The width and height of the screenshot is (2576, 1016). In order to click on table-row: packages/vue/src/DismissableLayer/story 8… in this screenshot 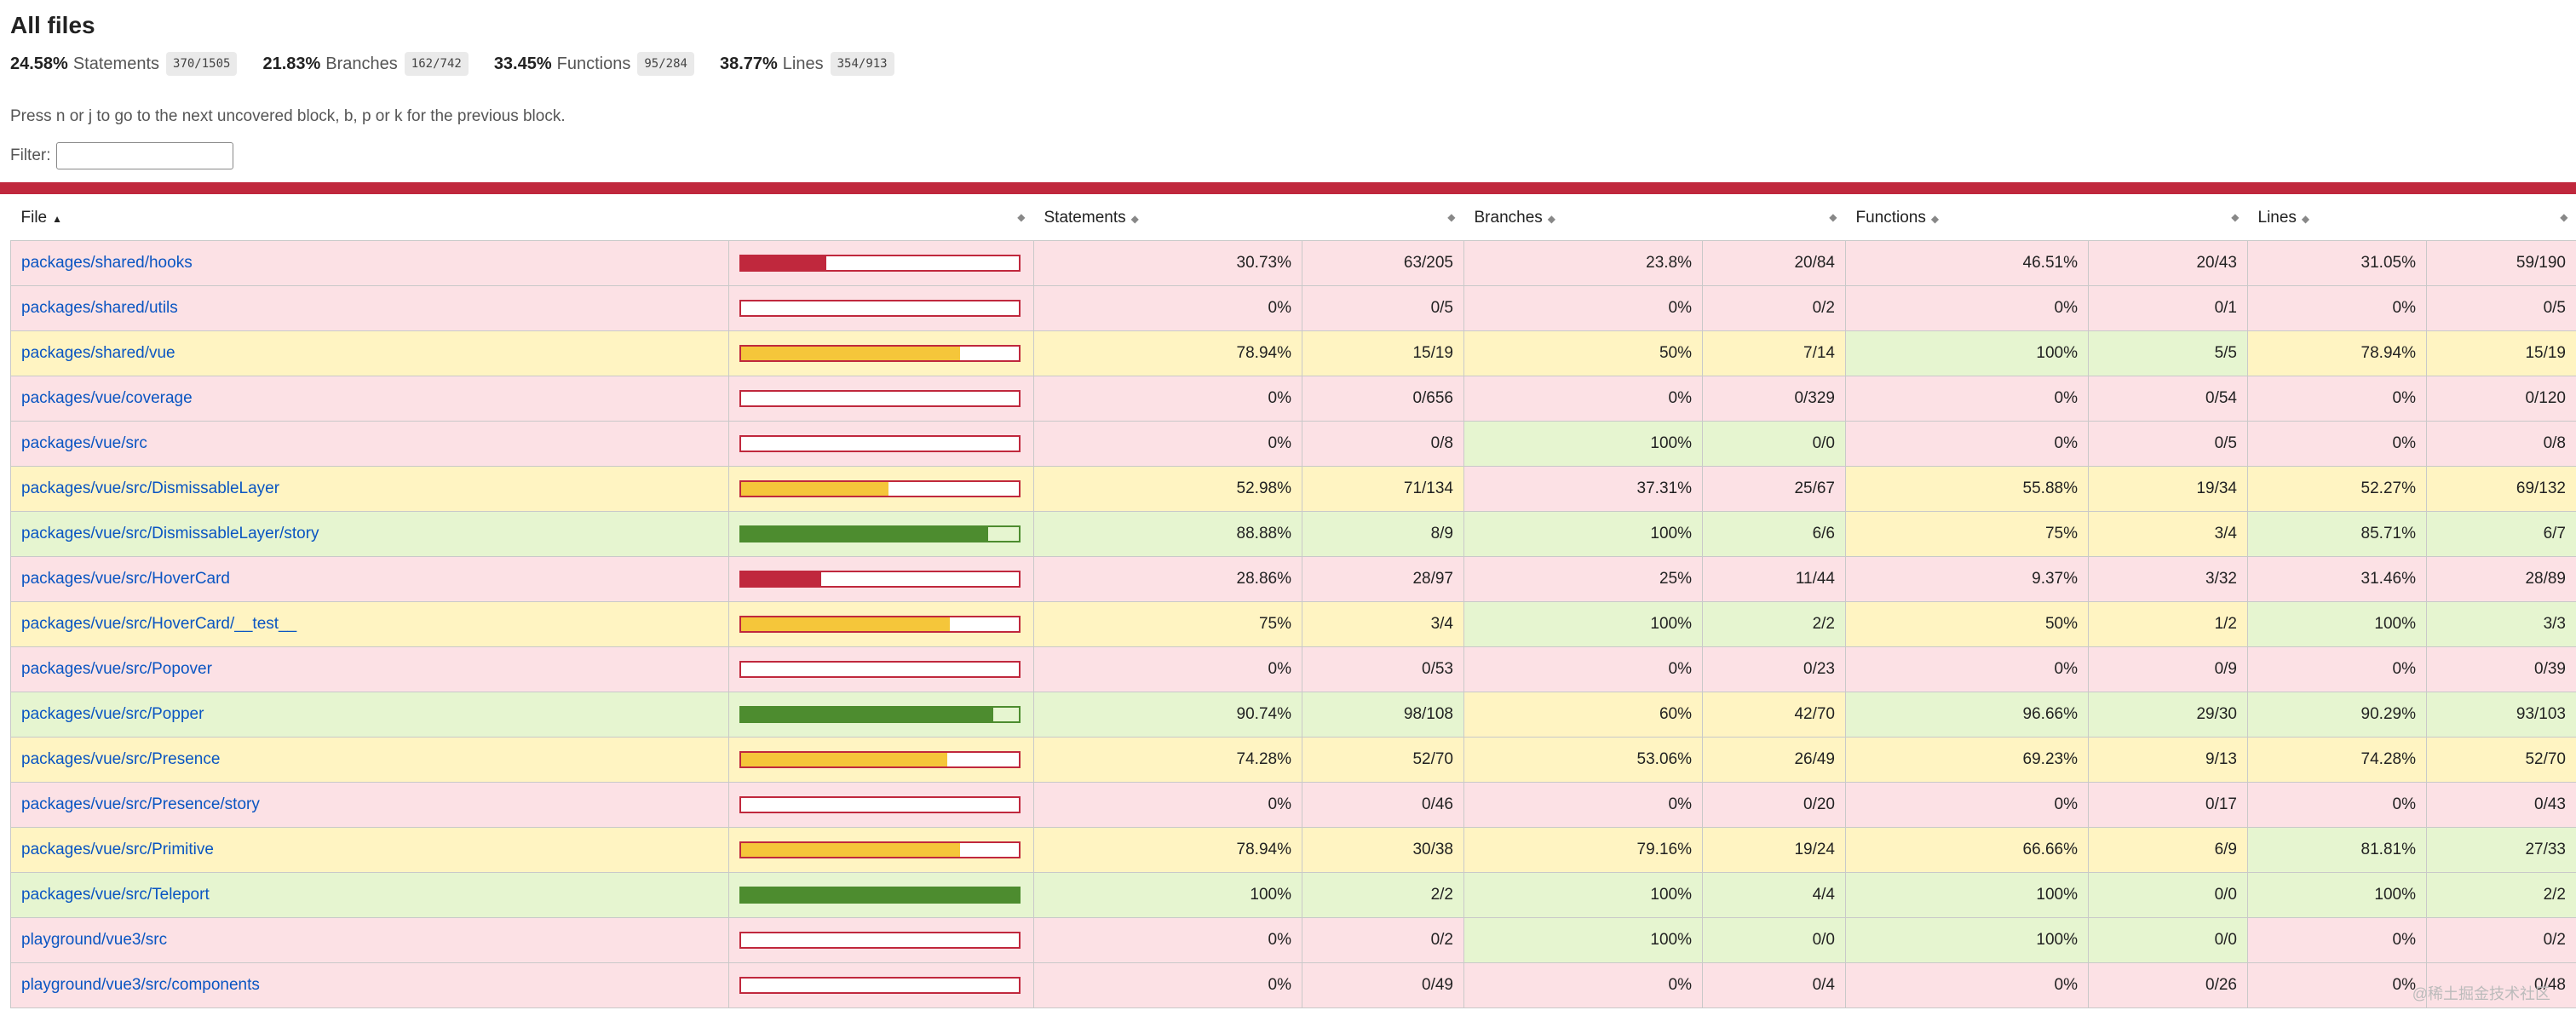, I will do `click(1293, 533)`.